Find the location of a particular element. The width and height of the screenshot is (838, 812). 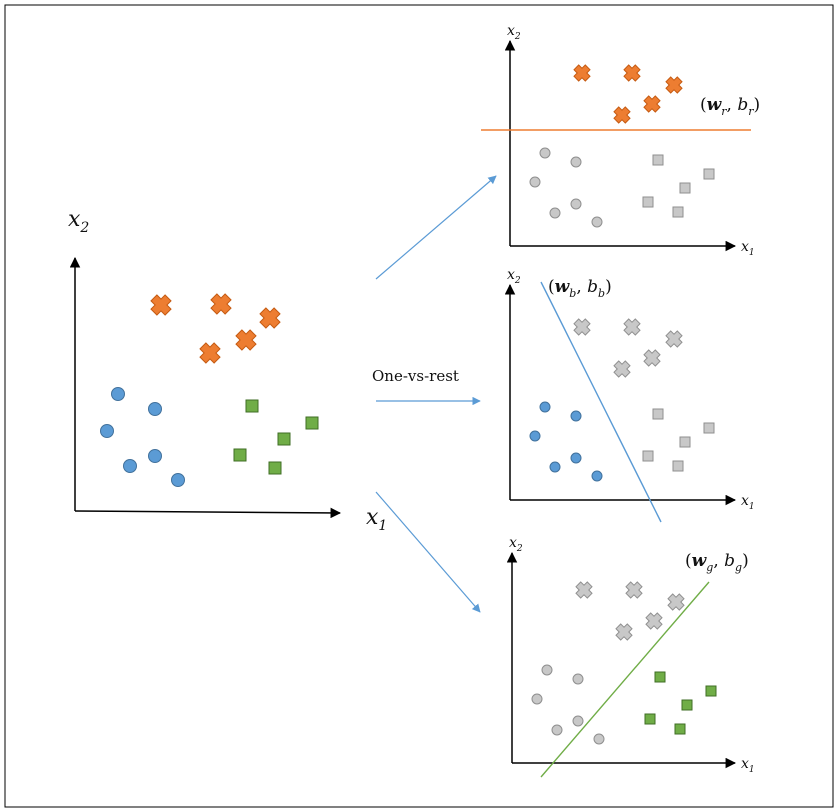

one-vs-rest-label: One-vs-rest is located at coordinates (415, 376).